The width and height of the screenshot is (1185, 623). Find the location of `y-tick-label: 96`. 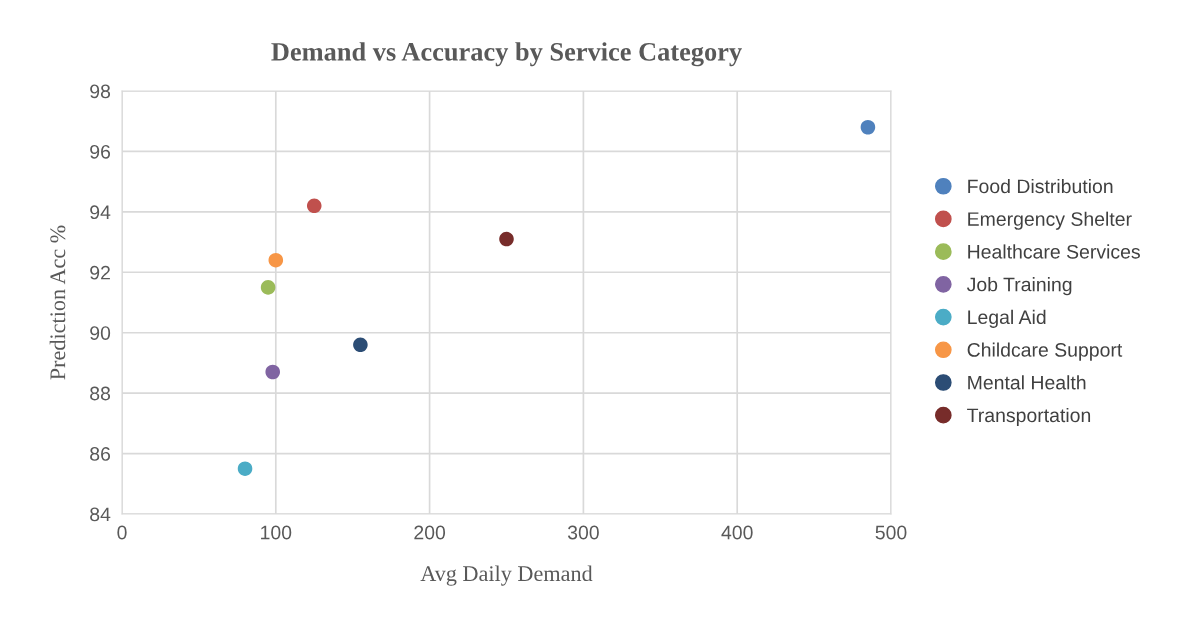

y-tick-label: 96 is located at coordinates (100, 151).